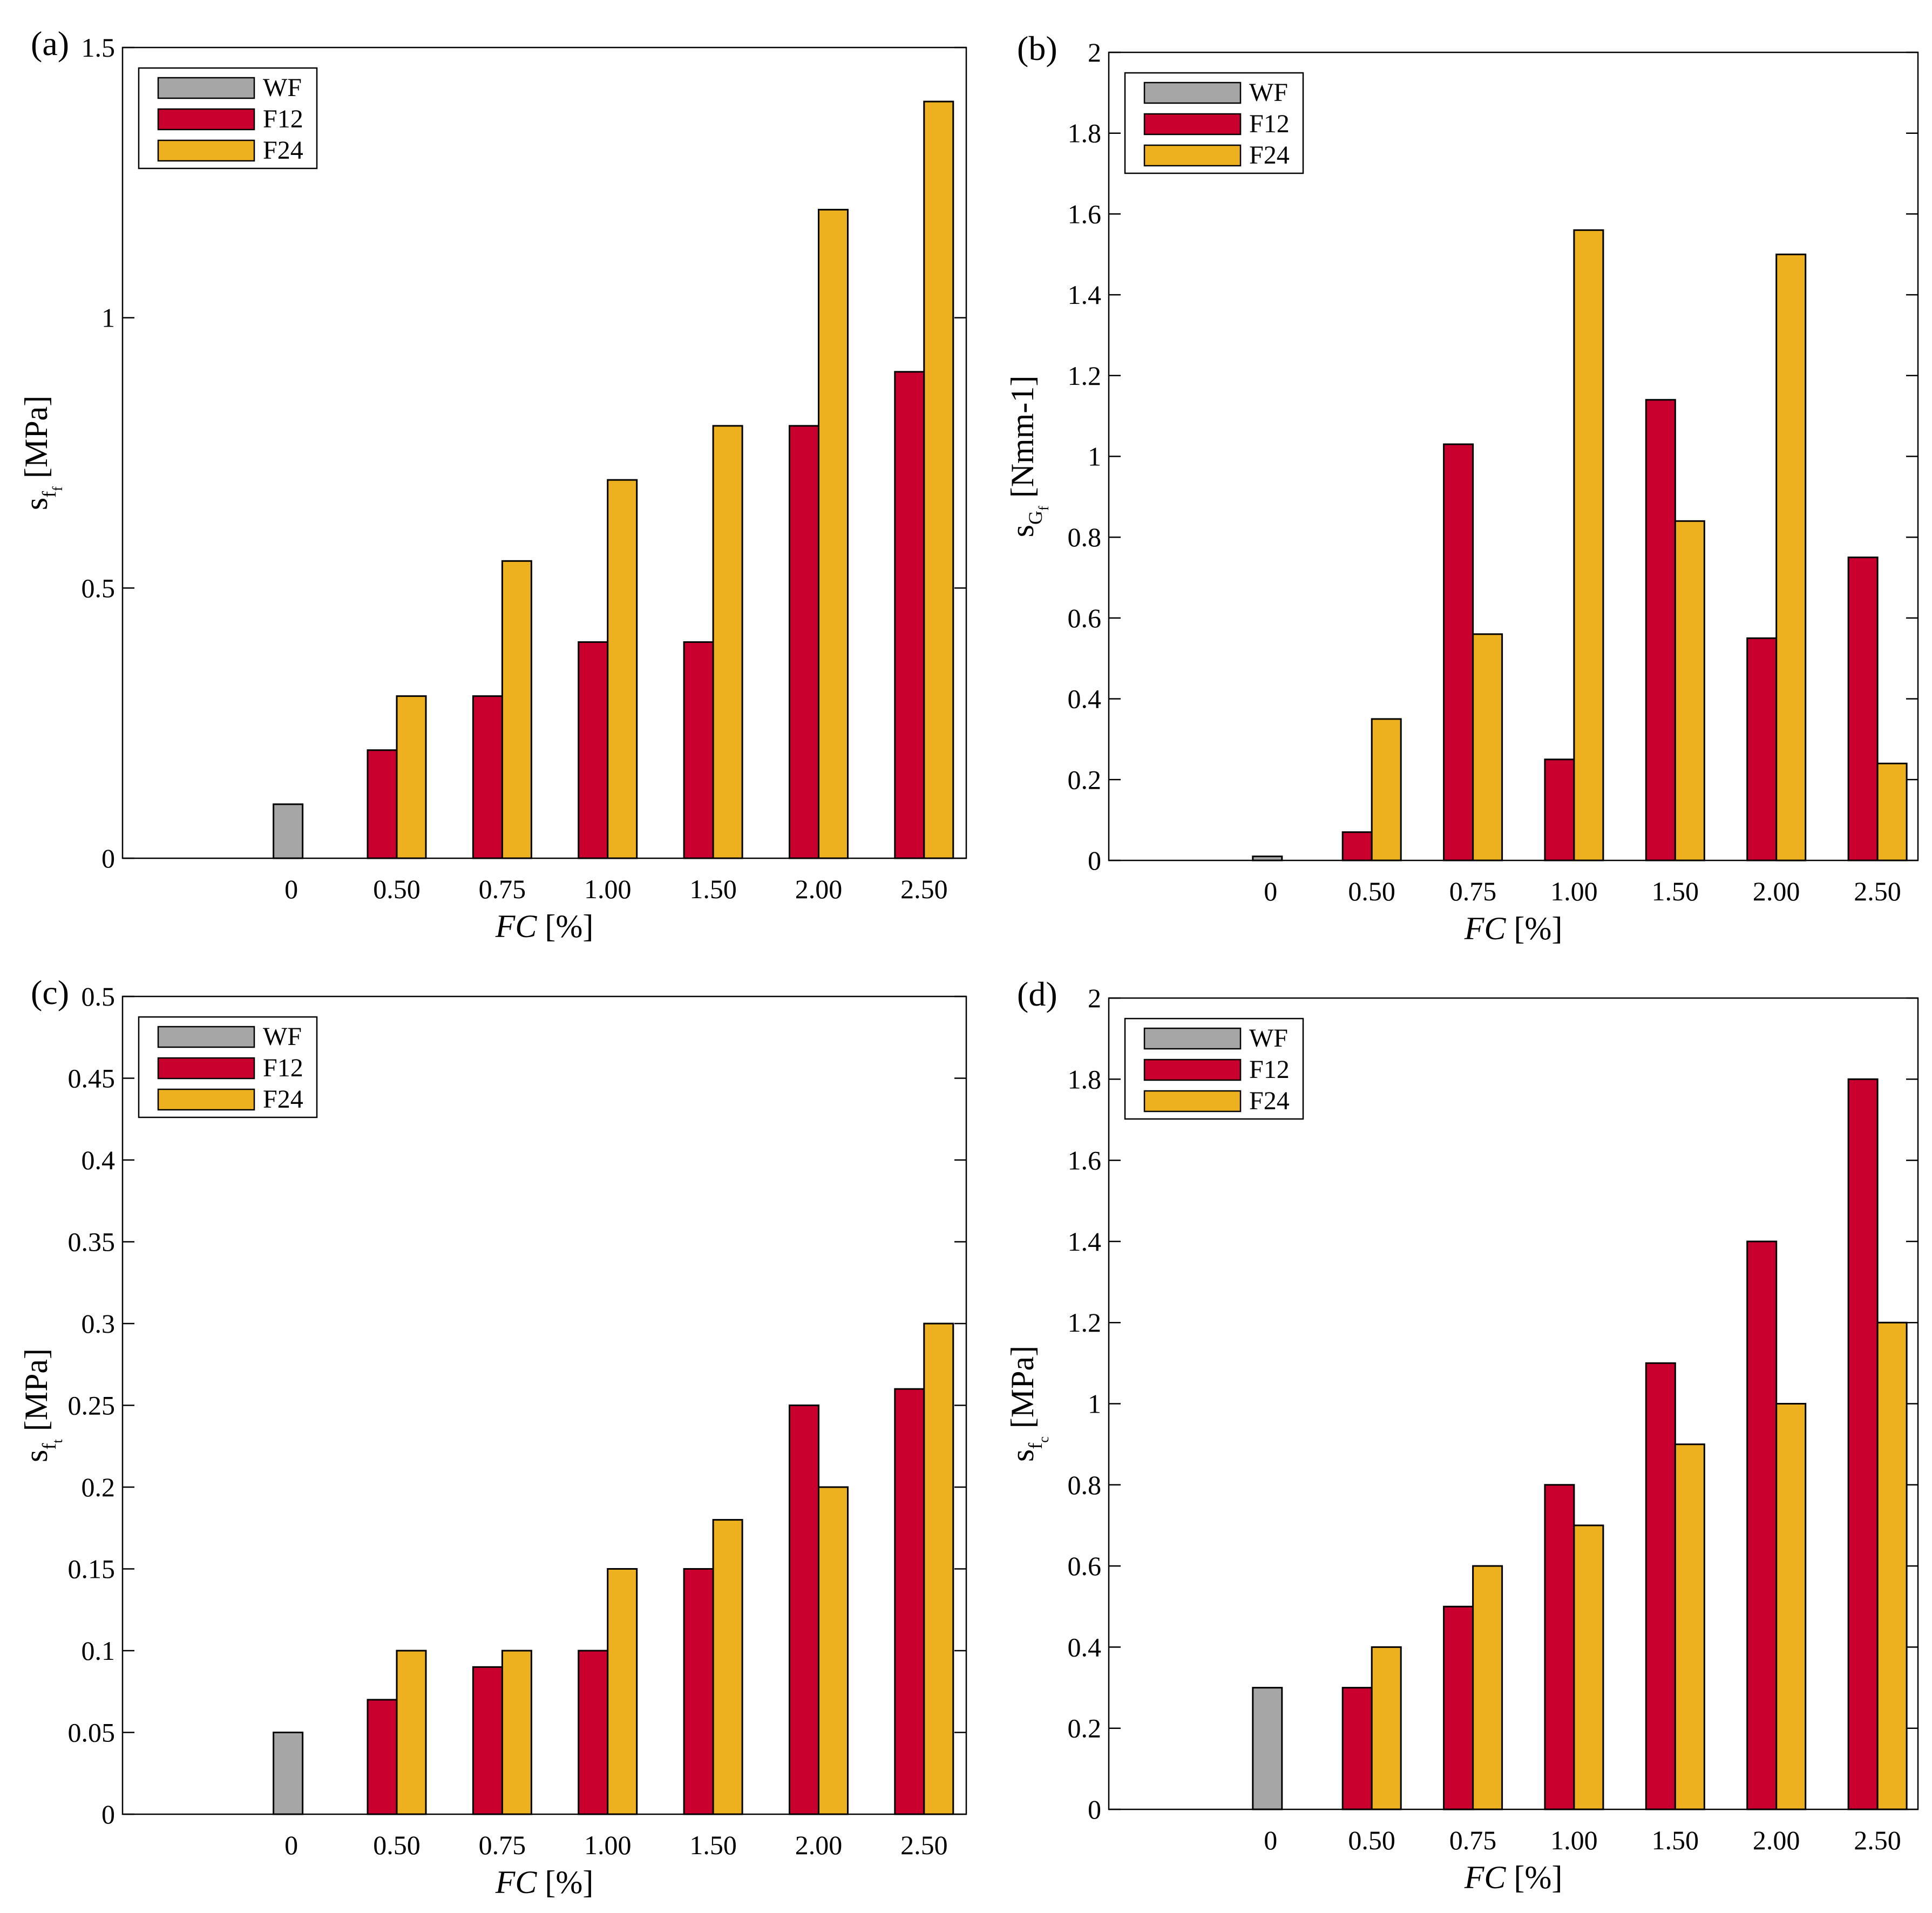 This screenshot has height=1913, width=1932. What do you see at coordinates (36, 1456) in the screenshot?
I see `y-axis-label-main: s` at bounding box center [36, 1456].